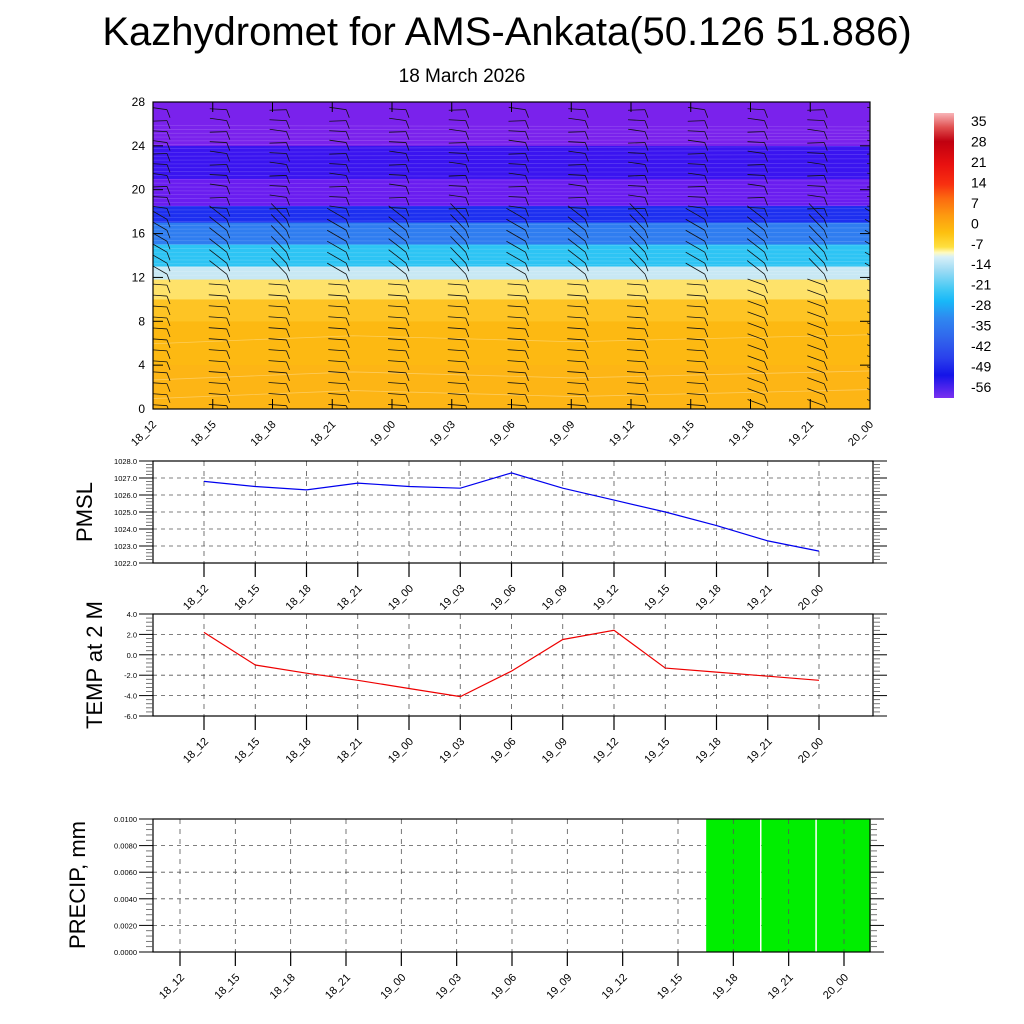  What do you see at coordinates (975, 203) in the screenshot?
I see `colorbar-label: 7` at bounding box center [975, 203].